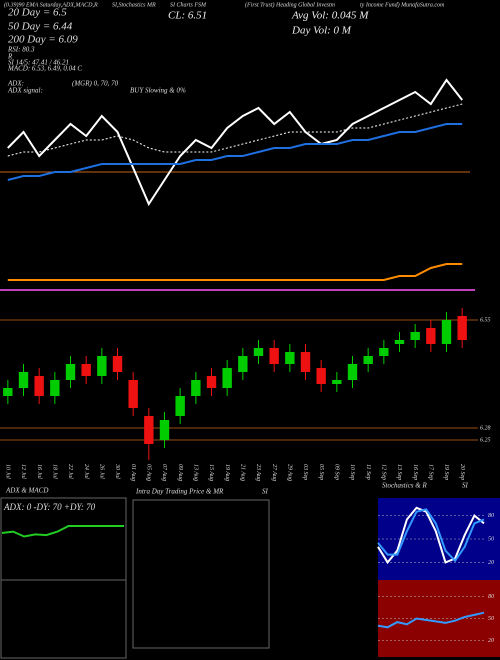  What do you see at coordinates (63, 578) in the screenshot?
I see `adx-panel` at bounding box center [63, 578].